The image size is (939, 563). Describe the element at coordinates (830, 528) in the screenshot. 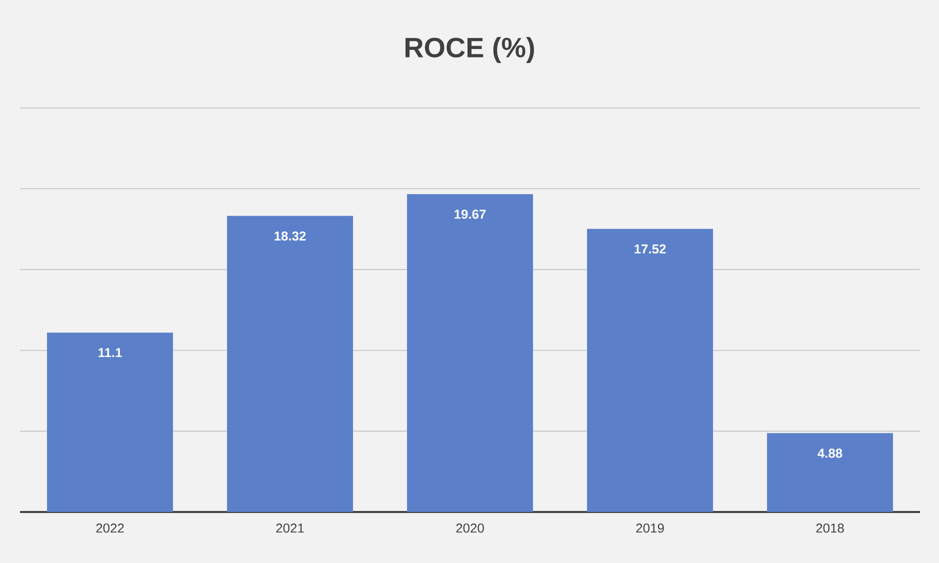

I see `x-tick-label: 2018` at that location.